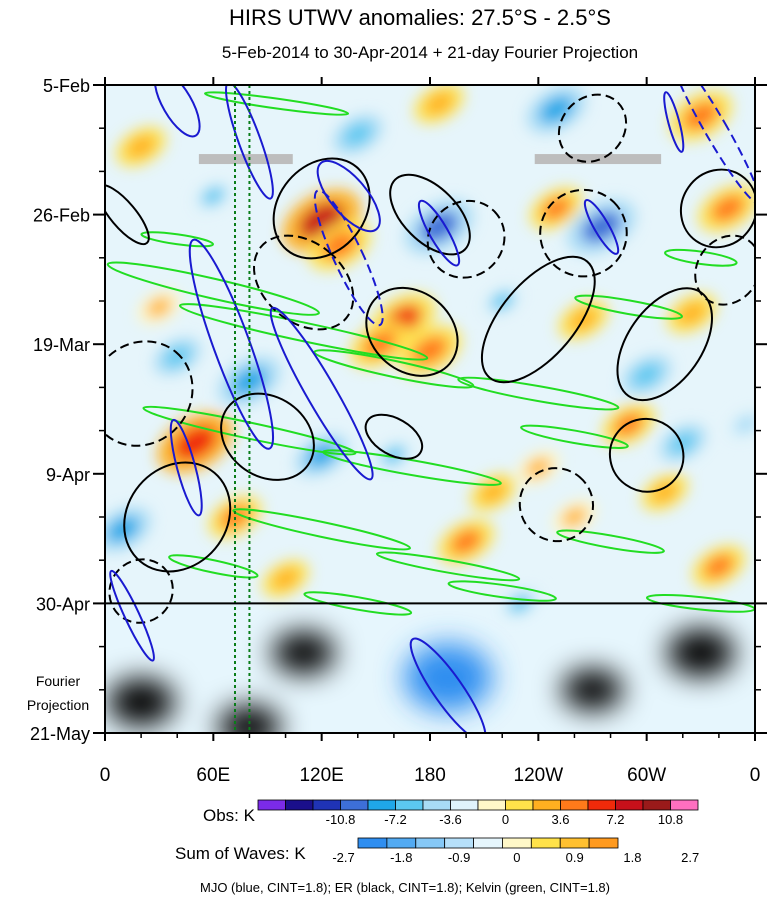 Image resolution: width=774 pixels, height=899 pixels. What do you see at coordinates (690, 857) in the screenshot?
I see `colorbar-tick-label: 2.7` at bounding box center [690, 857].